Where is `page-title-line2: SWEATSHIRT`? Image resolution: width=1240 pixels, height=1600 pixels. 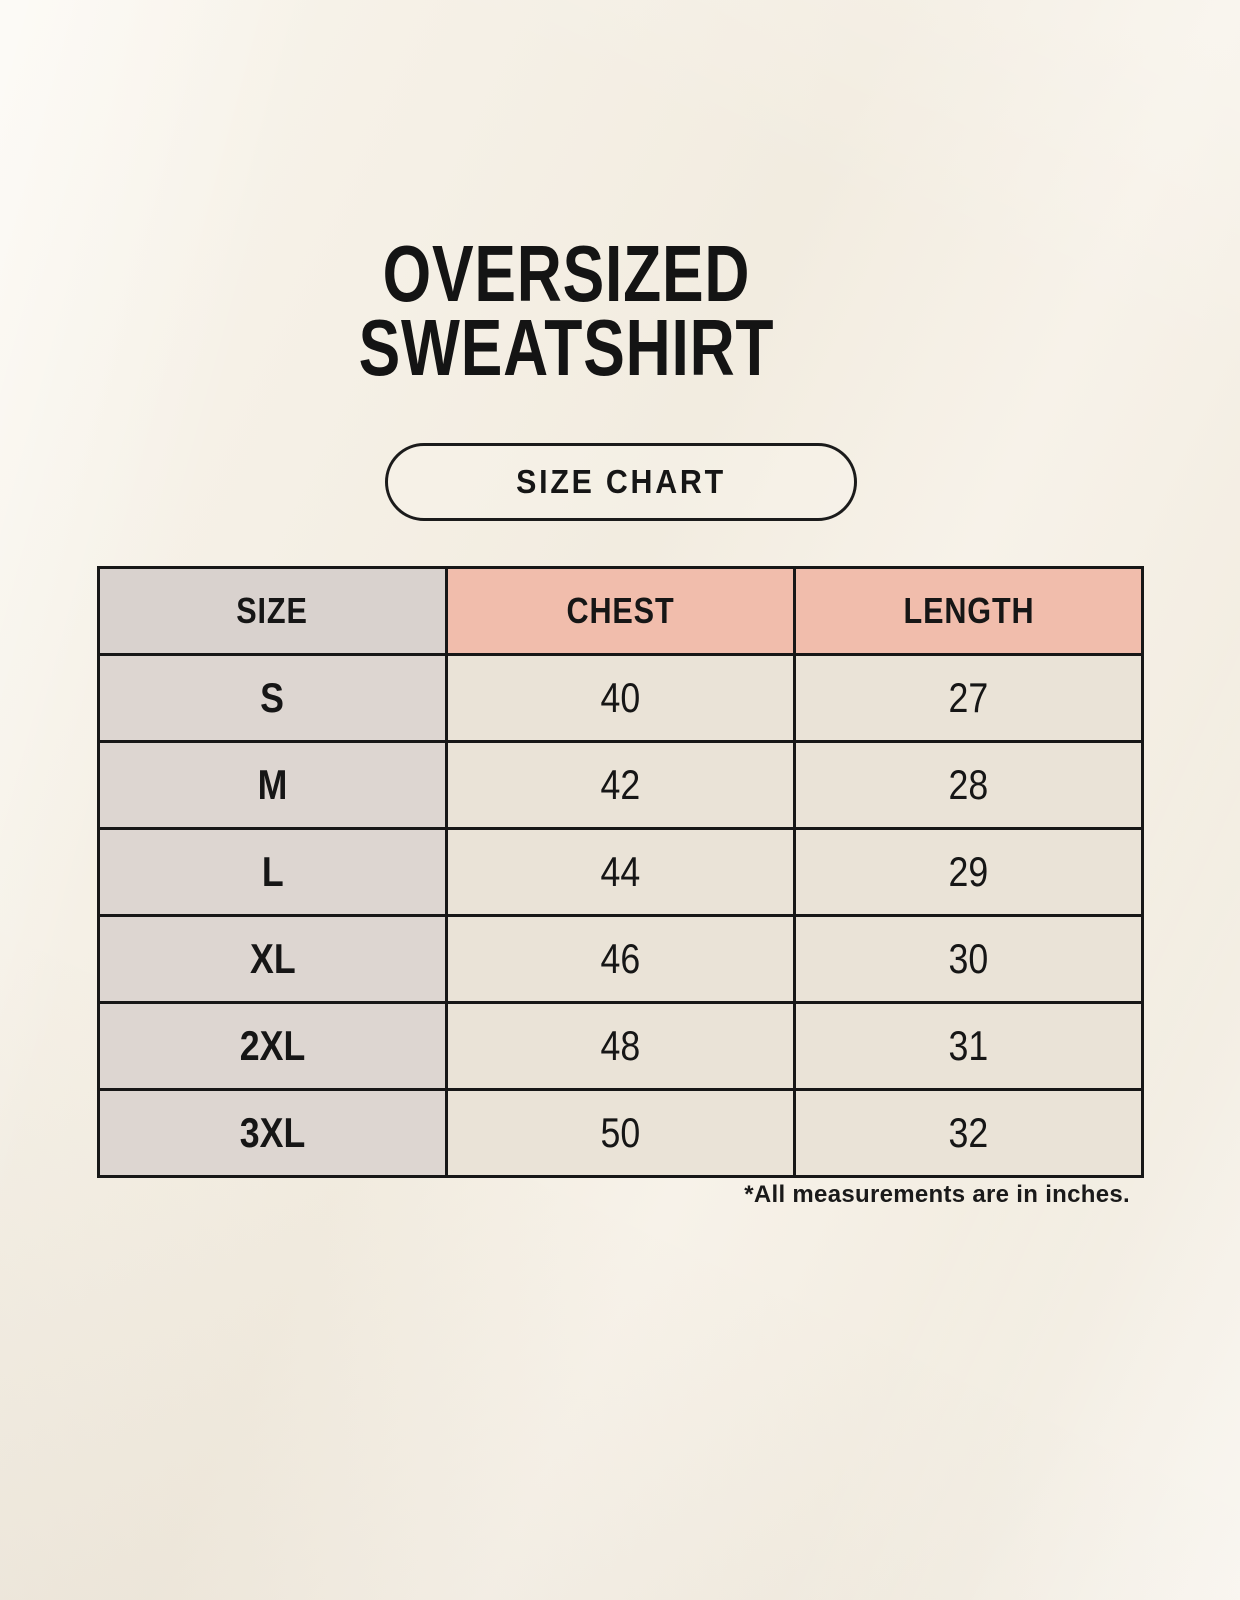
page-title-line2: SWEATSHIRT is located at coordinates (566, 347).